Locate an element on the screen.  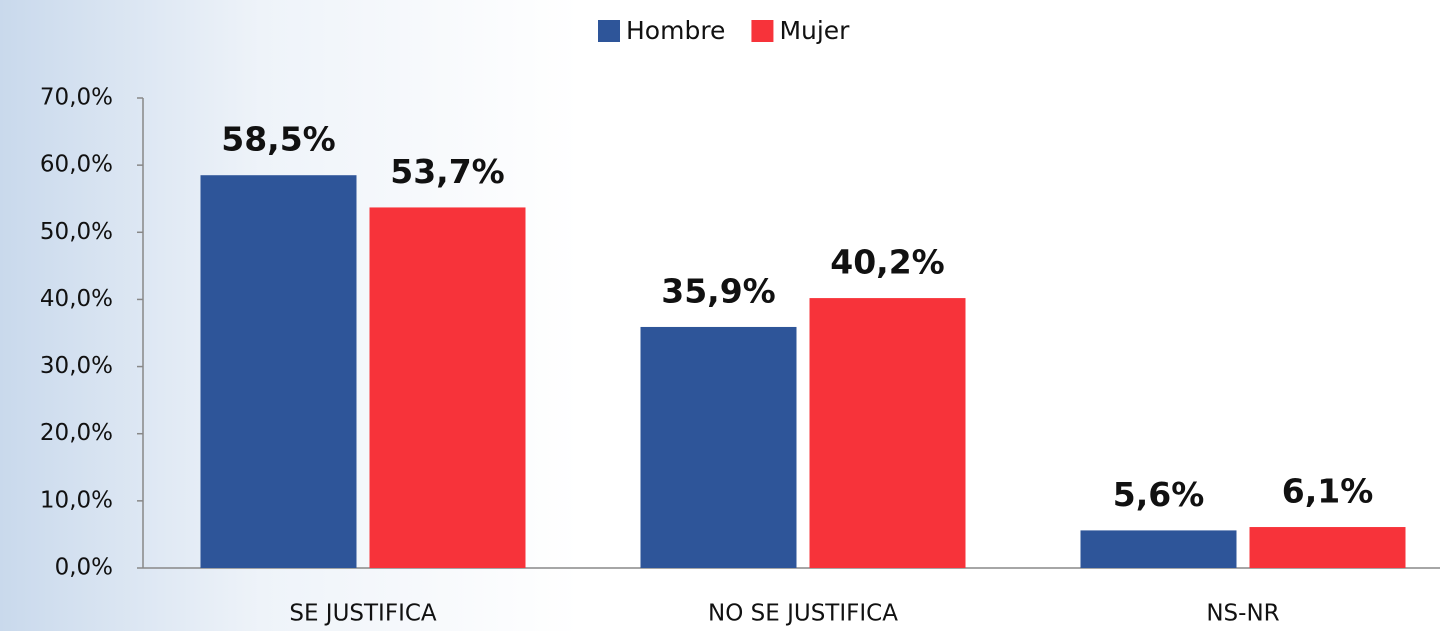
value-label: 5,6% is located at coordinates (1159, 494).